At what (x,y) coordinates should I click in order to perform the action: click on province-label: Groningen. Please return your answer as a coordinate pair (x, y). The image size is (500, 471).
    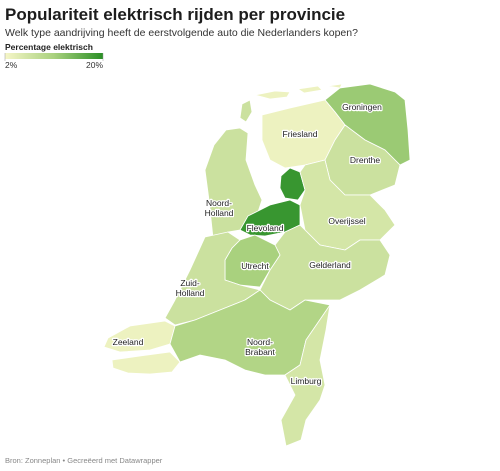
    Looking at the image, I should click on (362, 107).